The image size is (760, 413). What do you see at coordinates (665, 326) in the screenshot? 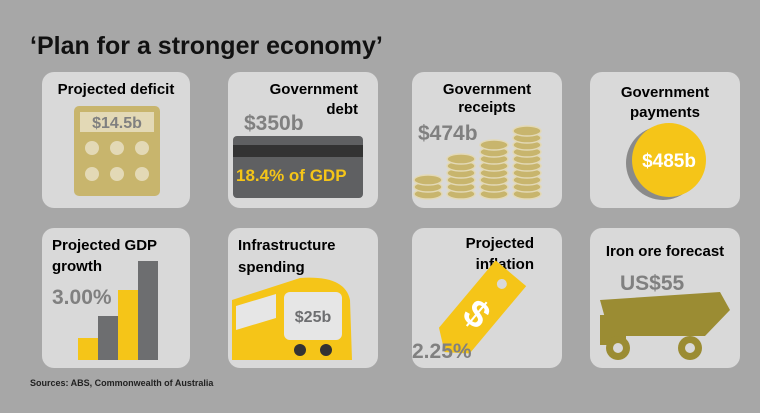
I see `truck-icon` at bounding box center [665, 326].